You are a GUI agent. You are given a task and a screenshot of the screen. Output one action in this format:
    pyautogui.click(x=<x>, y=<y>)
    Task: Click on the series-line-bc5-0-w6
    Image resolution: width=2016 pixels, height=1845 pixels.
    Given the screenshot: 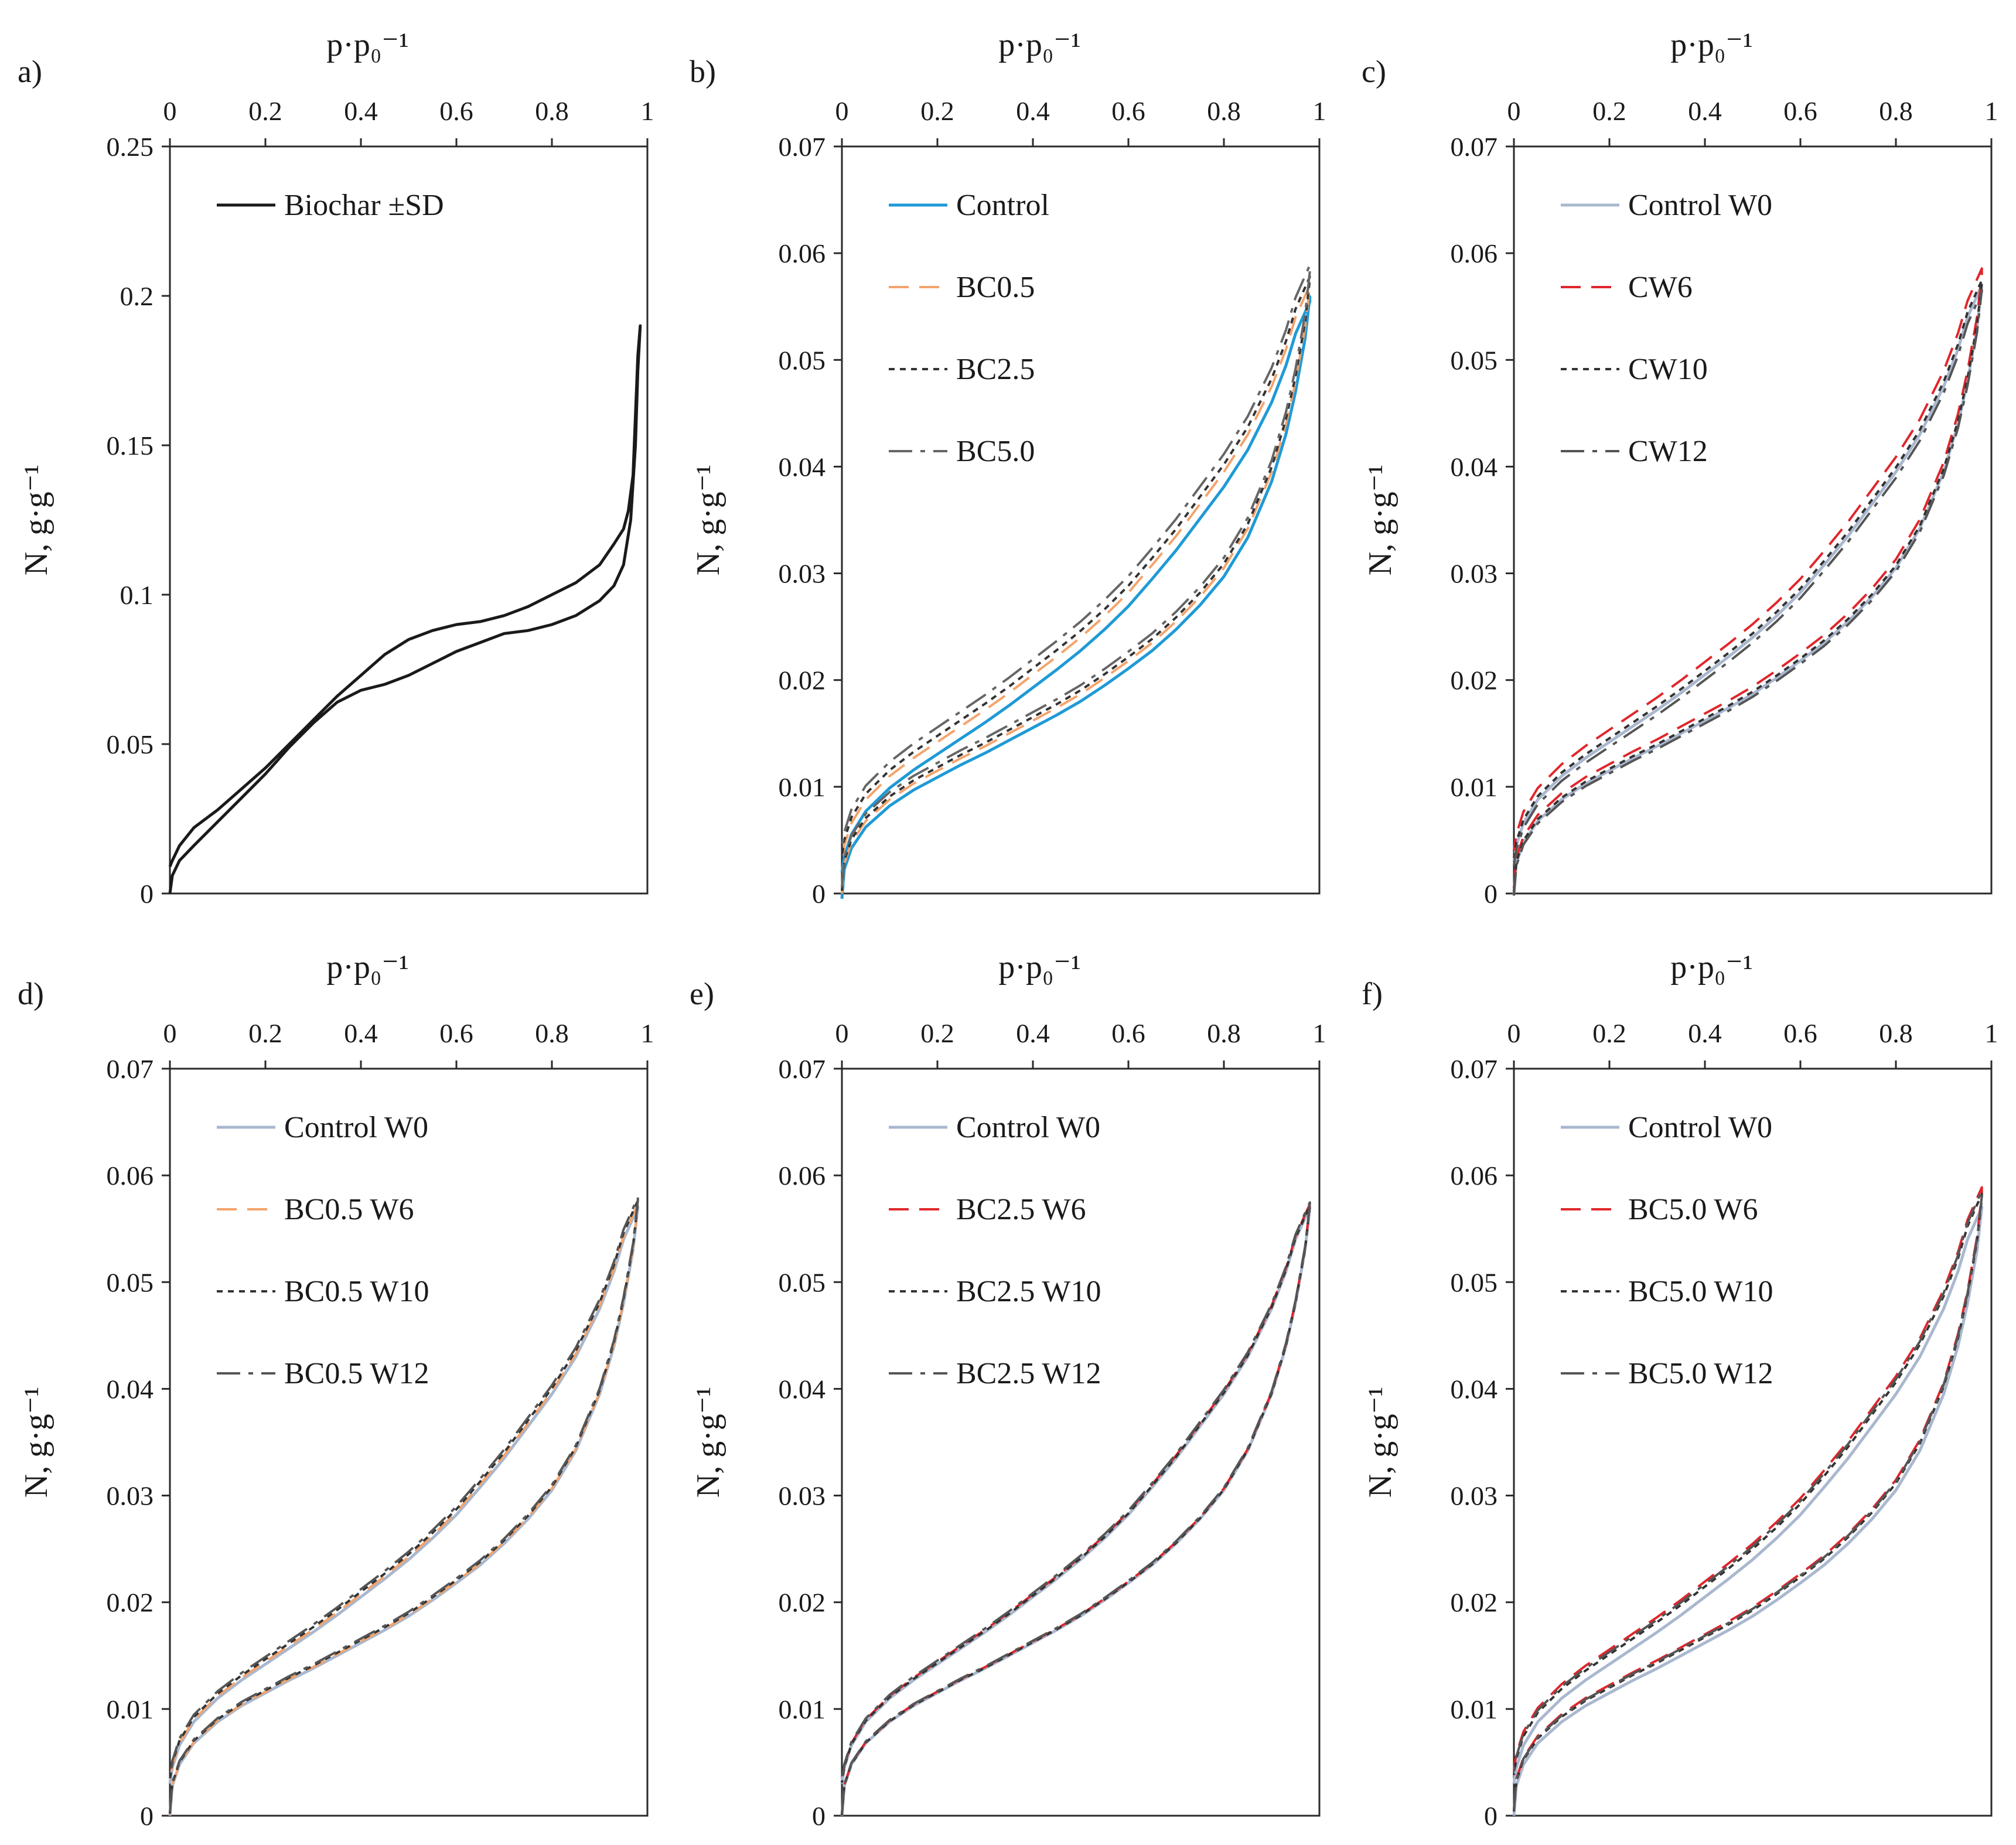 What is the action you would take?
    pyautogui.click(x=1748, y=1498)
    